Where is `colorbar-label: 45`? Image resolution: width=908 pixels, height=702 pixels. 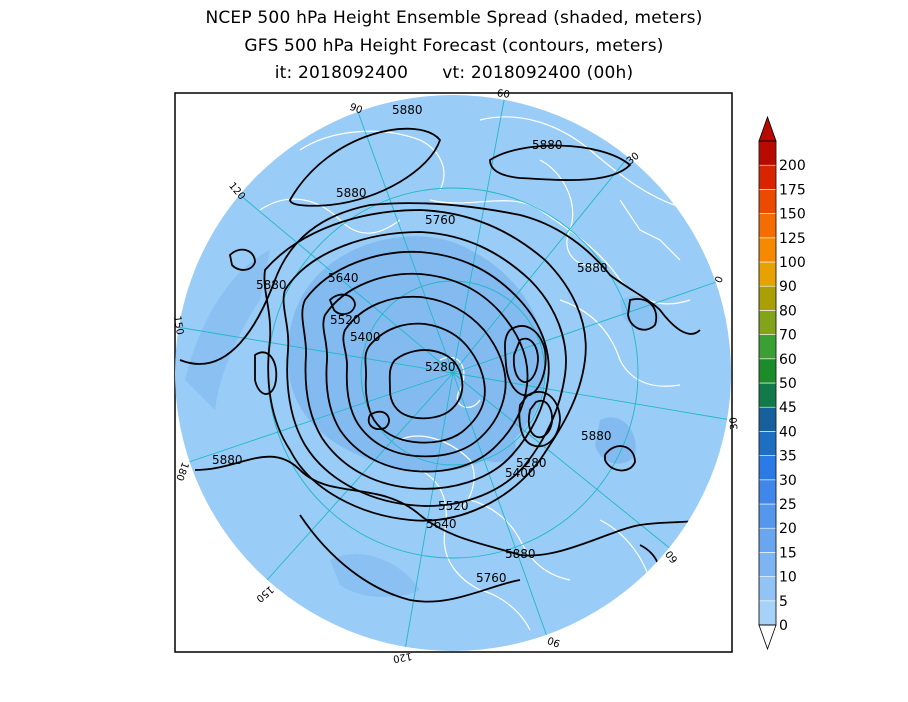 colorbar-label: 45 is located at coordinates (788, 408).